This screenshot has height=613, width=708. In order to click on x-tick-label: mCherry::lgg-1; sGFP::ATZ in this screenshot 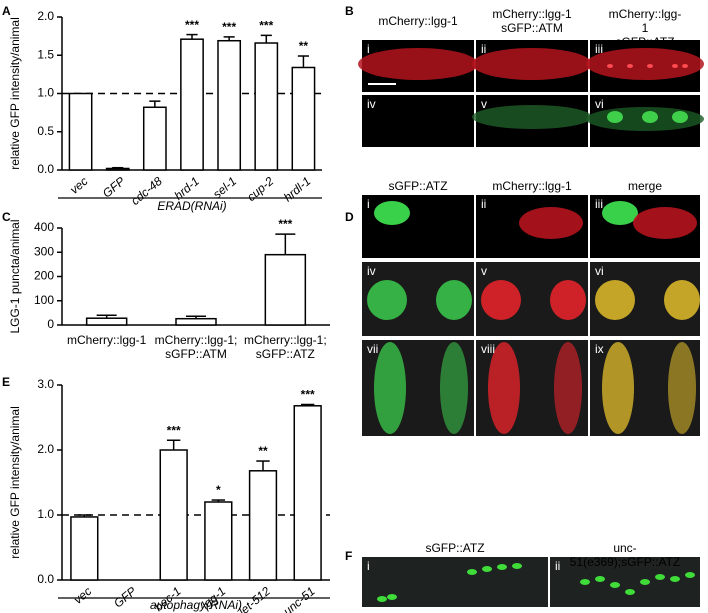, I will do `click(285, 347)`.